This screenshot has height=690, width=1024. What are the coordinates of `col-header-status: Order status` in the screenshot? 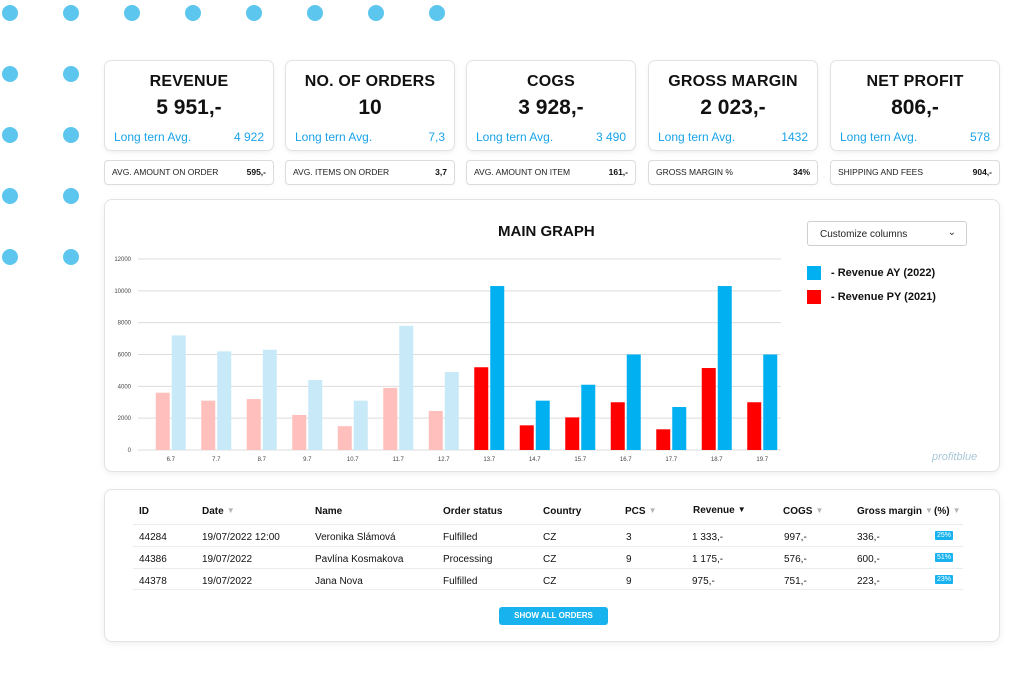 It's located at (472, 511).